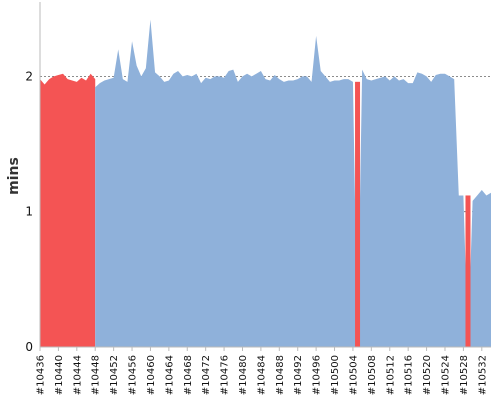  What do you see at coordinates (29, 347) in the screenshot?
I see `y-tick-label: 0` at bounding box center [29, 347].